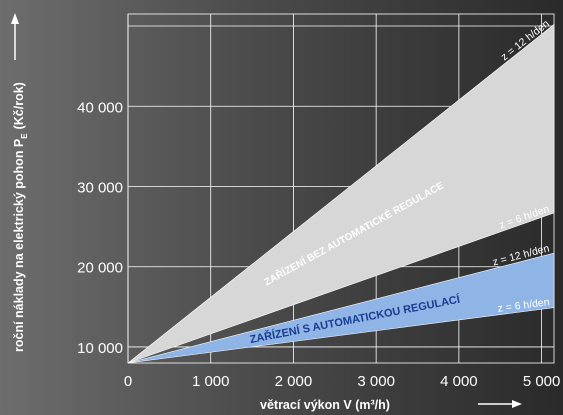 The width and height of the screenshot is (563, 415). I want to click on x-axis-arrow, so click(500, 404).